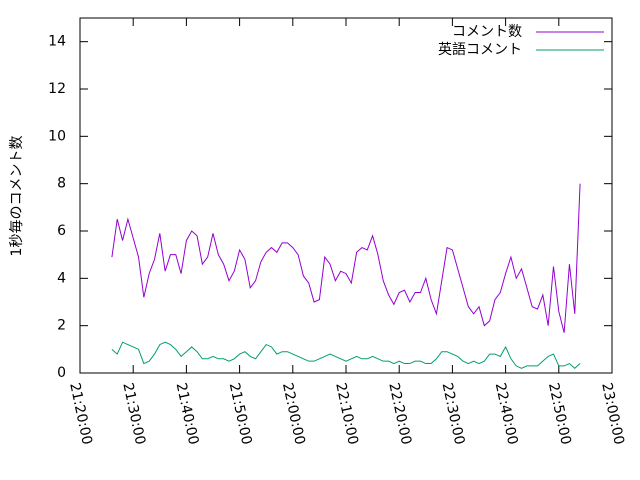 This screenshot has height=480, width=640. I want to click on x-tick-label: 22:30:00, so click(453, 413).